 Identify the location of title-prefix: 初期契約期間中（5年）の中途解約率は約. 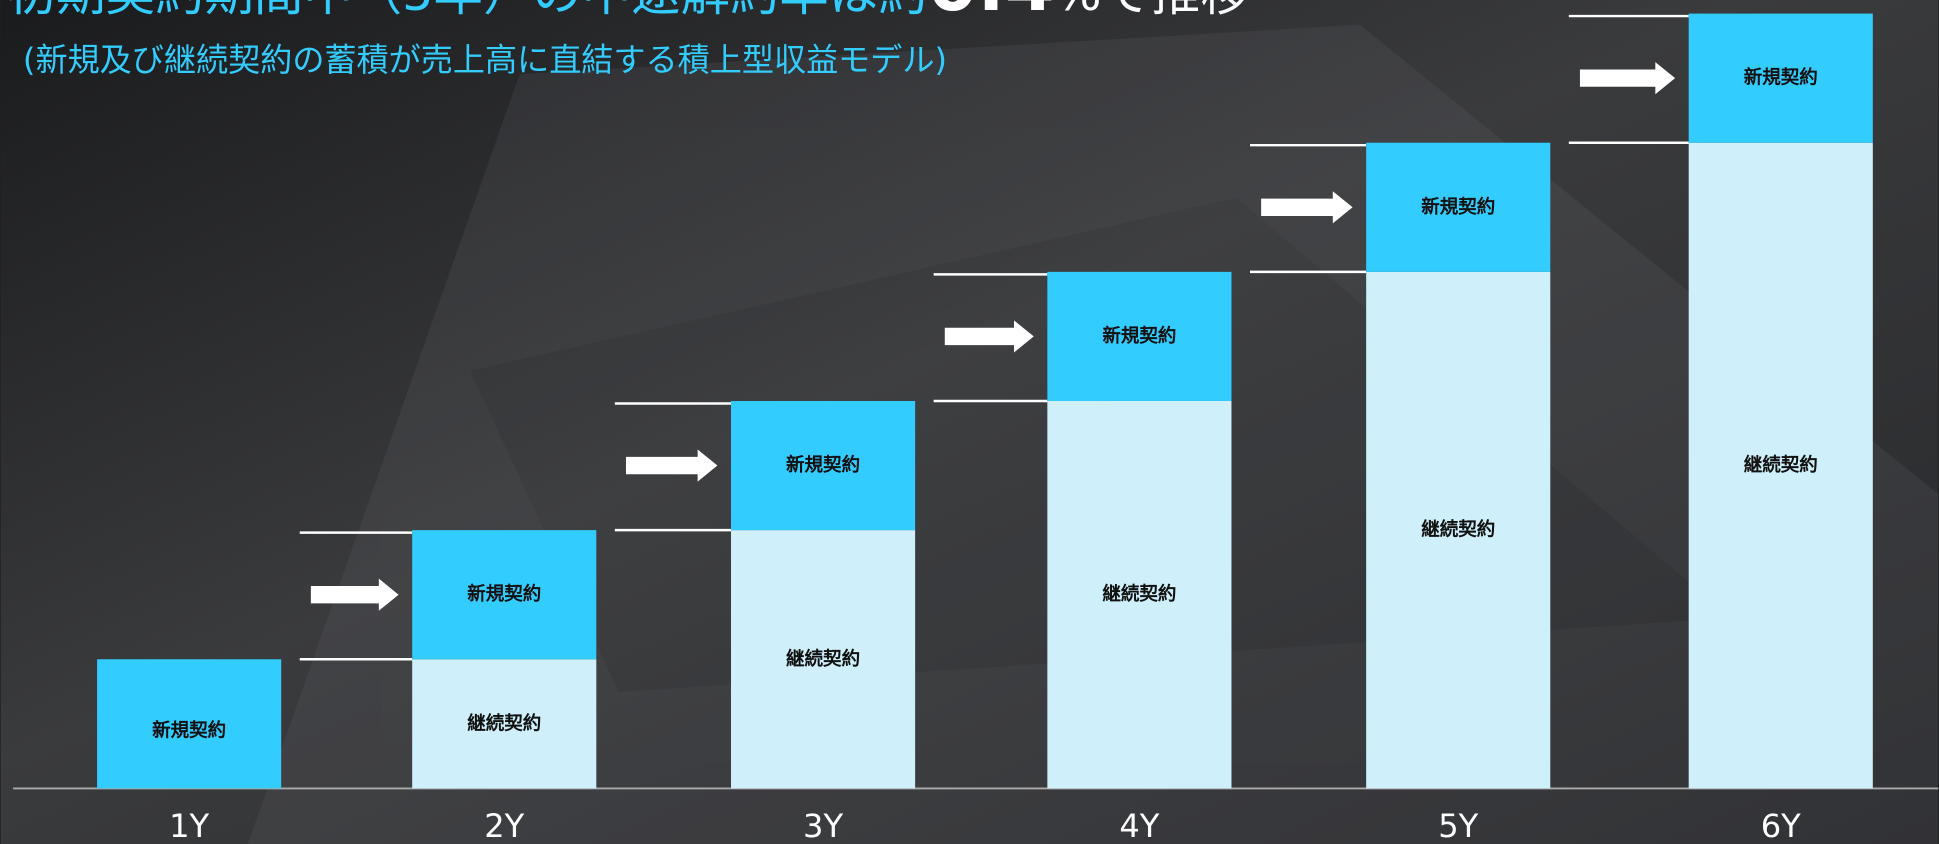
(467, 11).